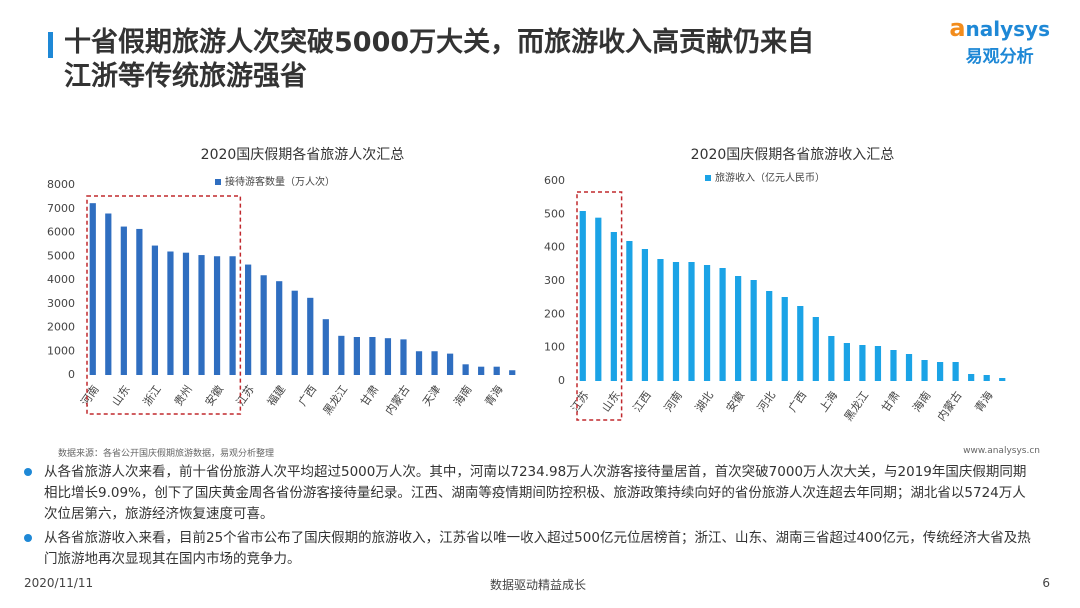 This screenshot has height=608, width=1080. I want to click on x-tick-label: 浙江, so click(152, 395).